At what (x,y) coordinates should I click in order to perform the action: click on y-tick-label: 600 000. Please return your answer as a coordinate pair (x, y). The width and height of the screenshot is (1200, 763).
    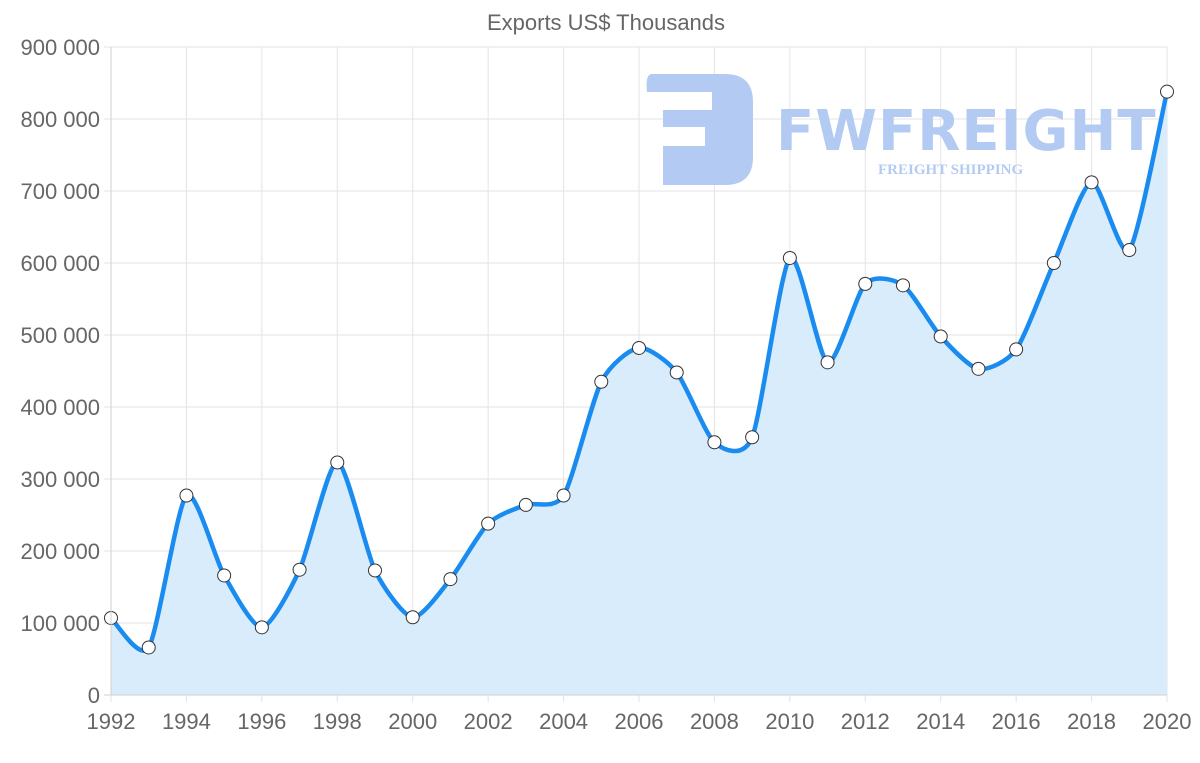
    Looking at the image, I should click on (60, 263).